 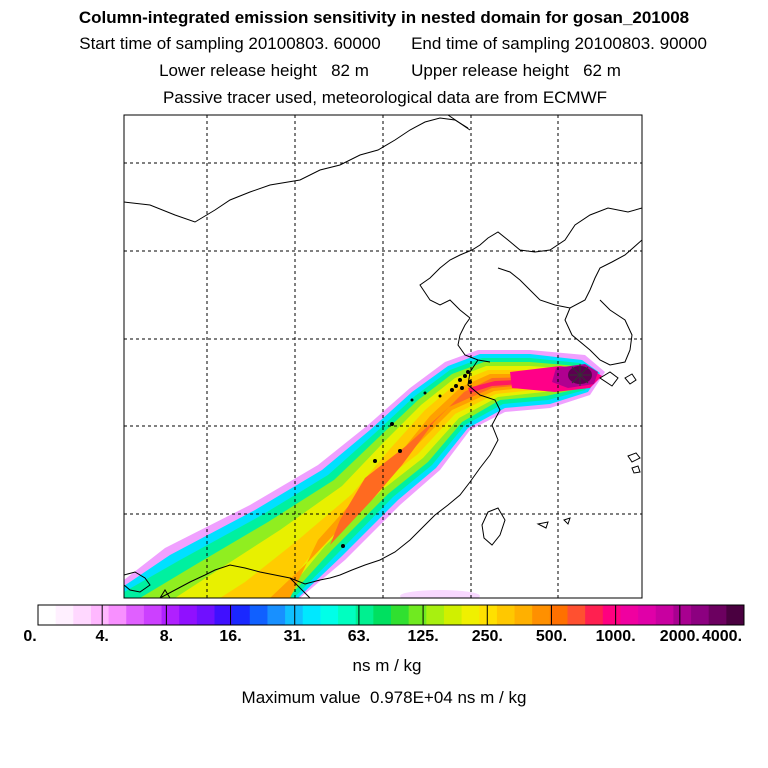 I want to click on colorbar-tick-label: 0., so click(x=30, y=636).